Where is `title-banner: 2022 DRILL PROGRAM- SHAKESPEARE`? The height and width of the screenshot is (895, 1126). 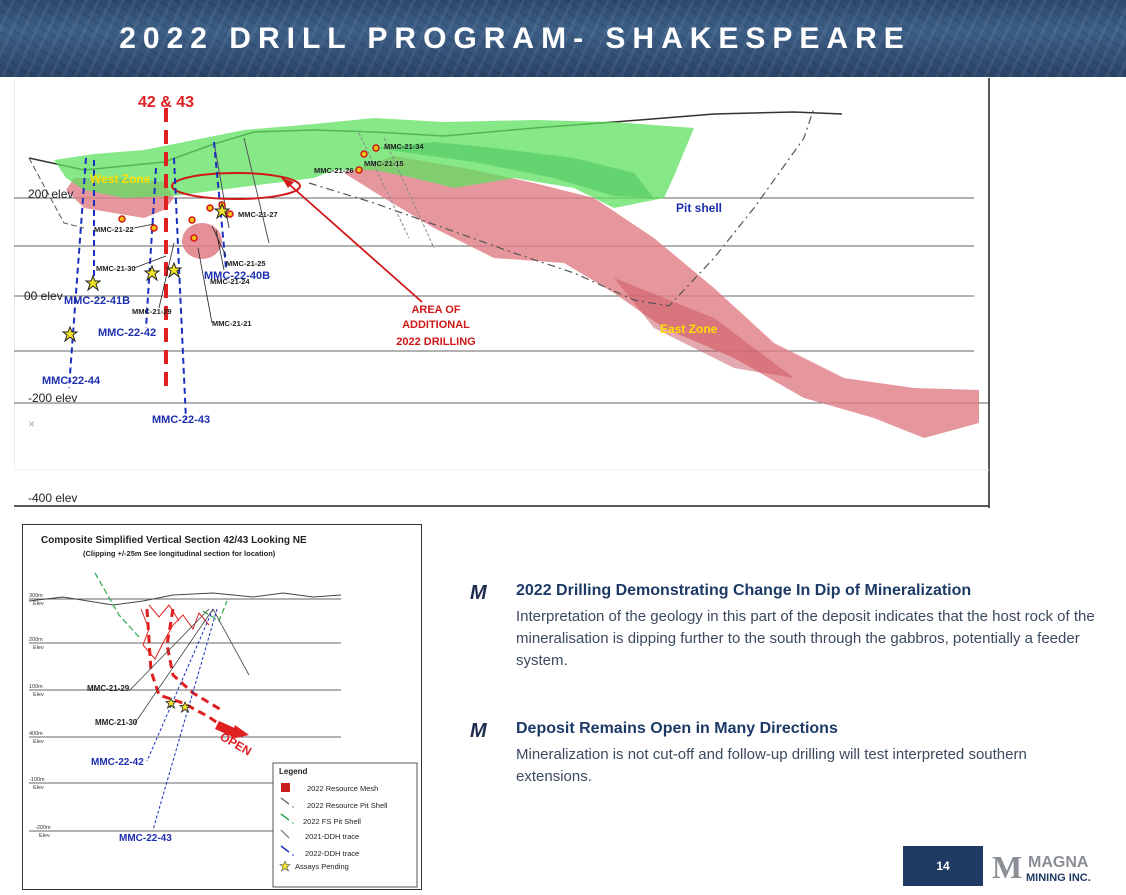 title-banner: 2022 DRILL PROGRAM- SHAKESPEARE is located at coordinates (563, 38).